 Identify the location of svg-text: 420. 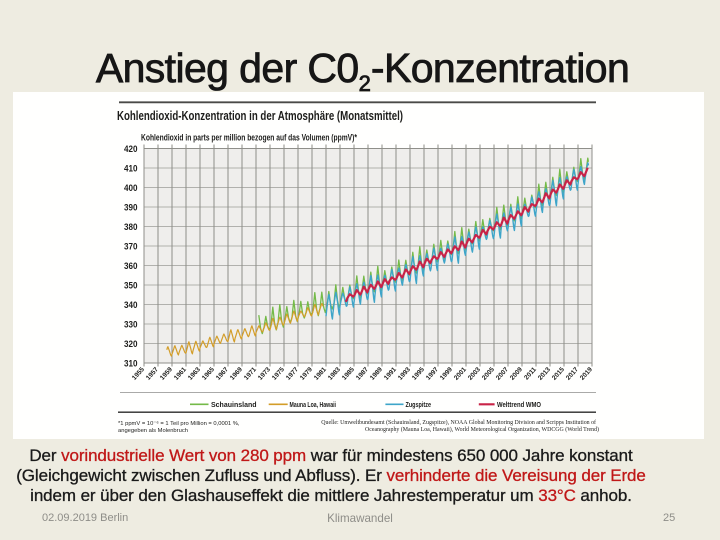
(131, 149).